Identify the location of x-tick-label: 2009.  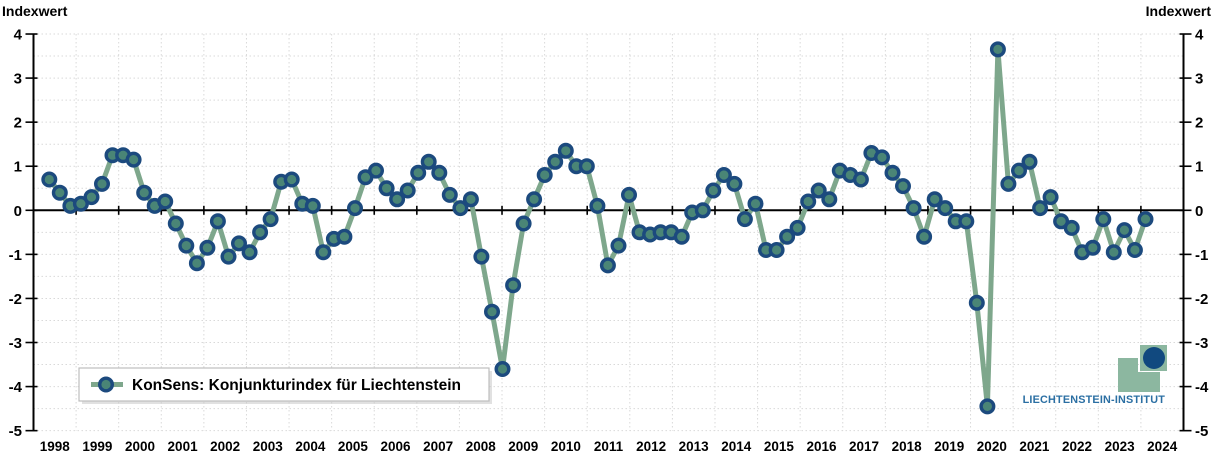
(523, 446).